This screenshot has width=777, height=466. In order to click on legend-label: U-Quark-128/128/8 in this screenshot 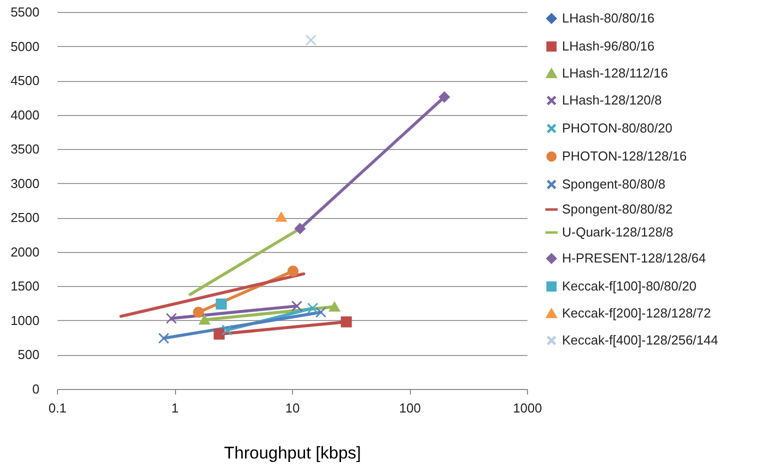, I will do `click(618, 232)`.